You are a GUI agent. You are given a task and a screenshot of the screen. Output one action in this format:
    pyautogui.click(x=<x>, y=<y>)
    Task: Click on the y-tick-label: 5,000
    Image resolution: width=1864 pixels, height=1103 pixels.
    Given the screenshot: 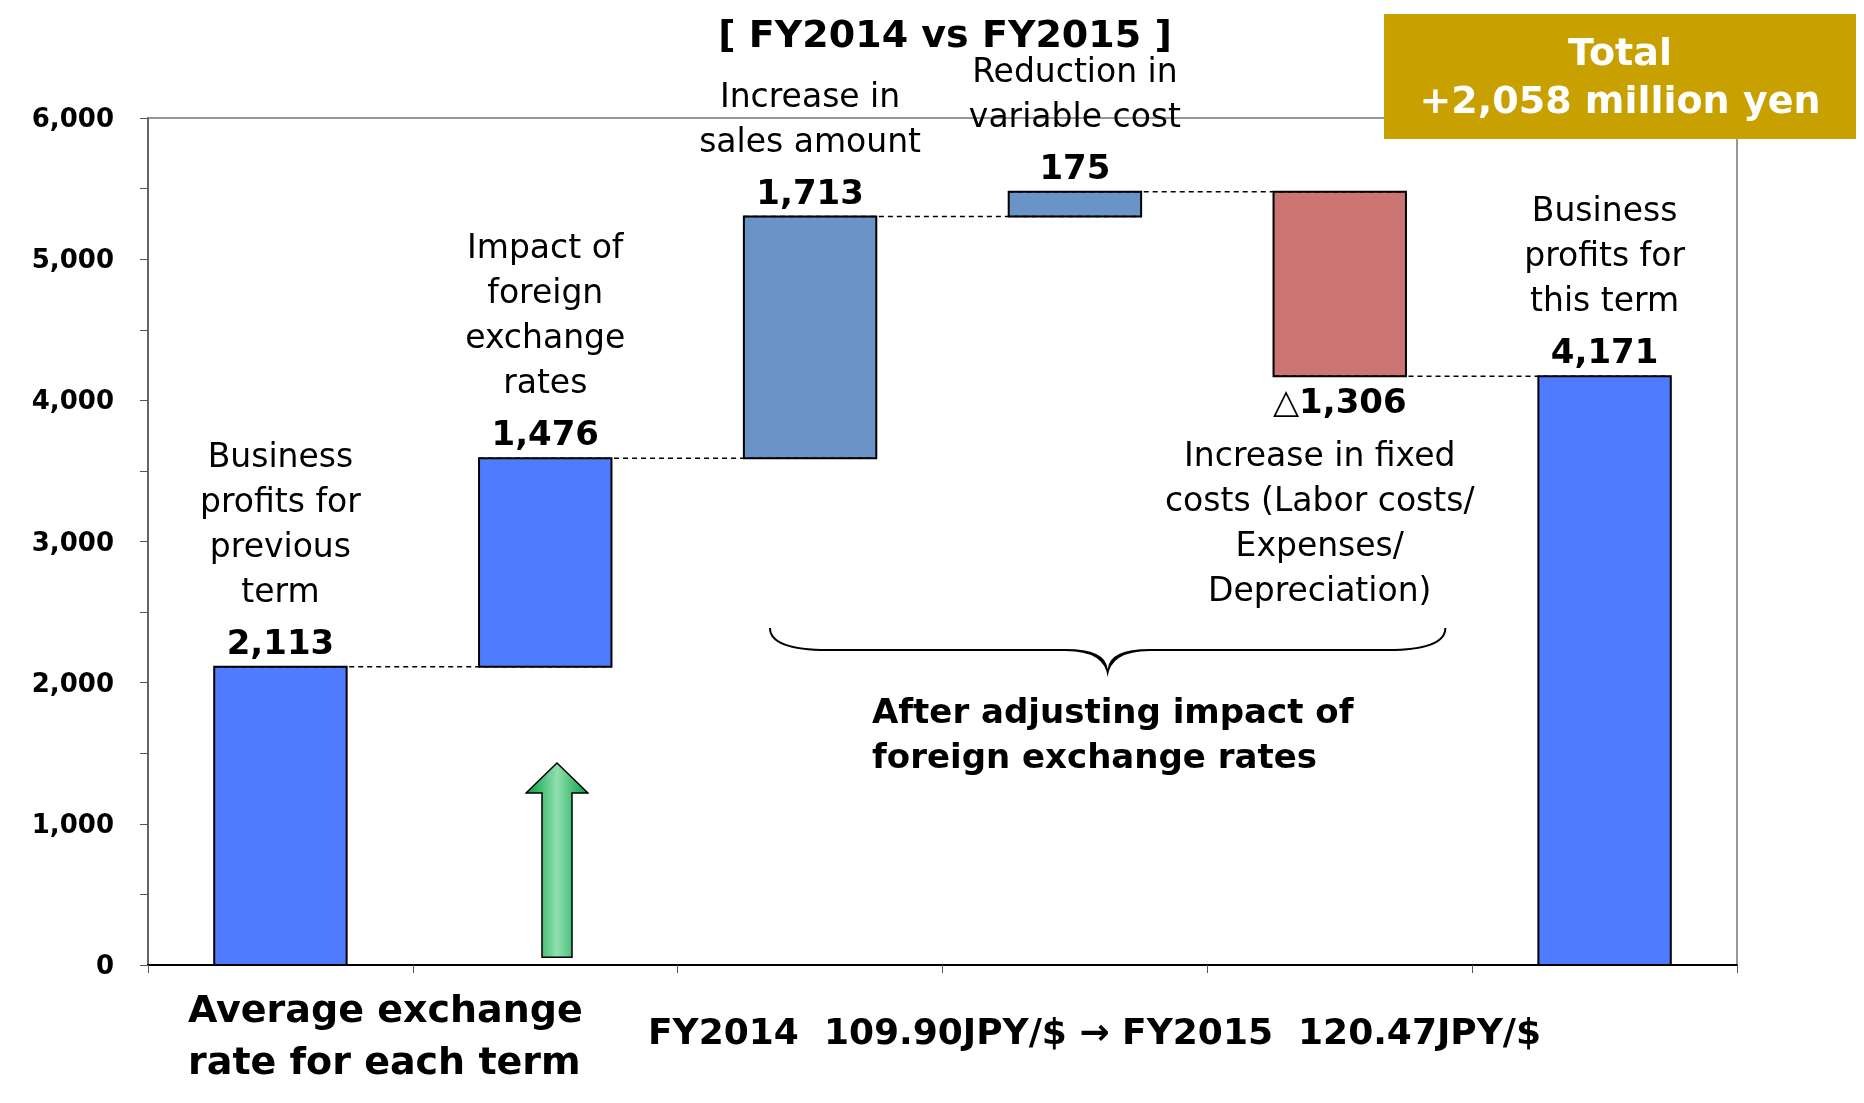 What is the action you would take?
    pyautogui.click(x=72, y=259)
    